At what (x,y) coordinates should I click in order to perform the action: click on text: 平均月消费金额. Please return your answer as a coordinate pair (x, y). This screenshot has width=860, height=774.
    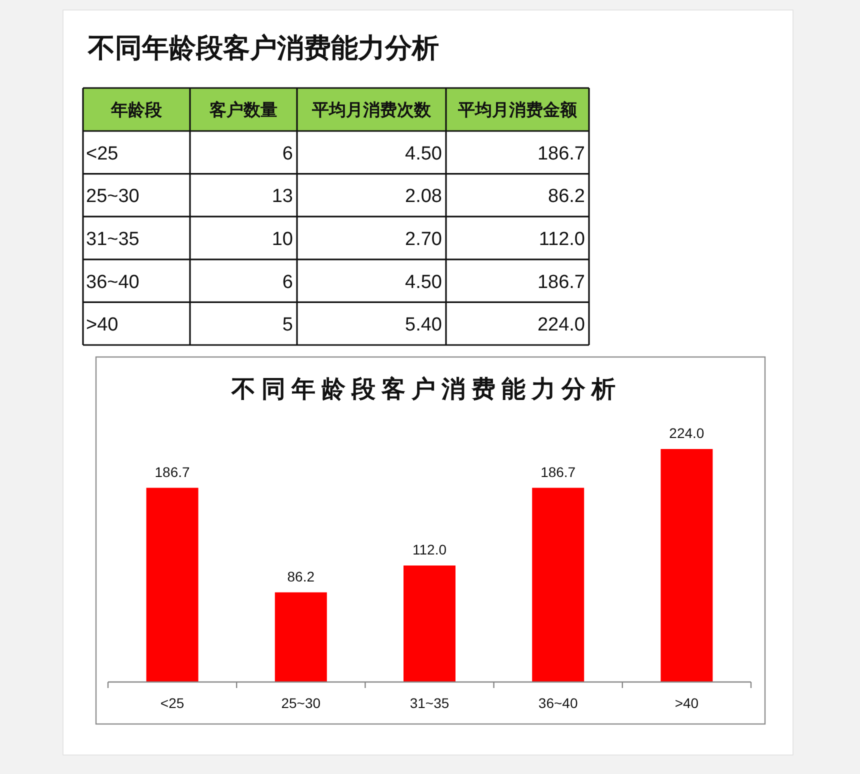
    Looking at the image, I should click on (517, 110).